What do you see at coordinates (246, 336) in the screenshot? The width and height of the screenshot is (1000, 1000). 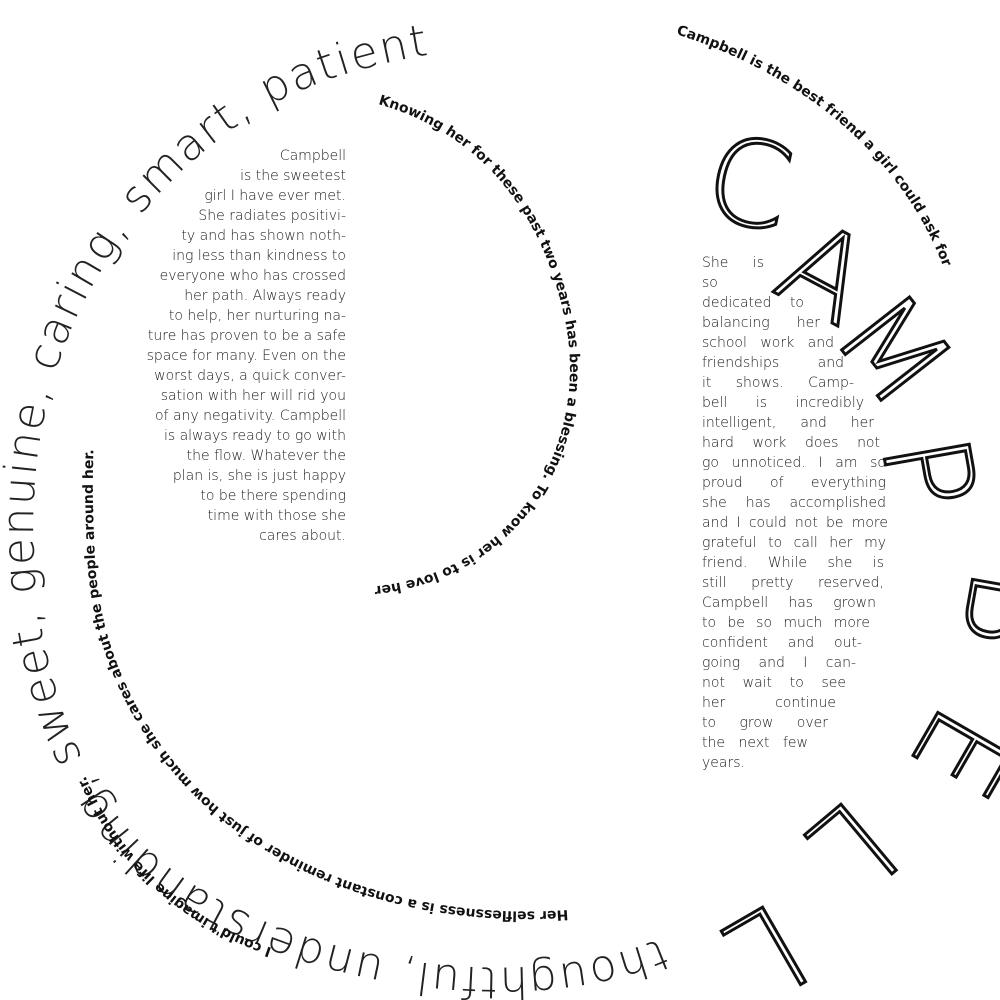 I see `left-paragraph-line: ture has proven to be a safe` at bounding box center [246, 336].